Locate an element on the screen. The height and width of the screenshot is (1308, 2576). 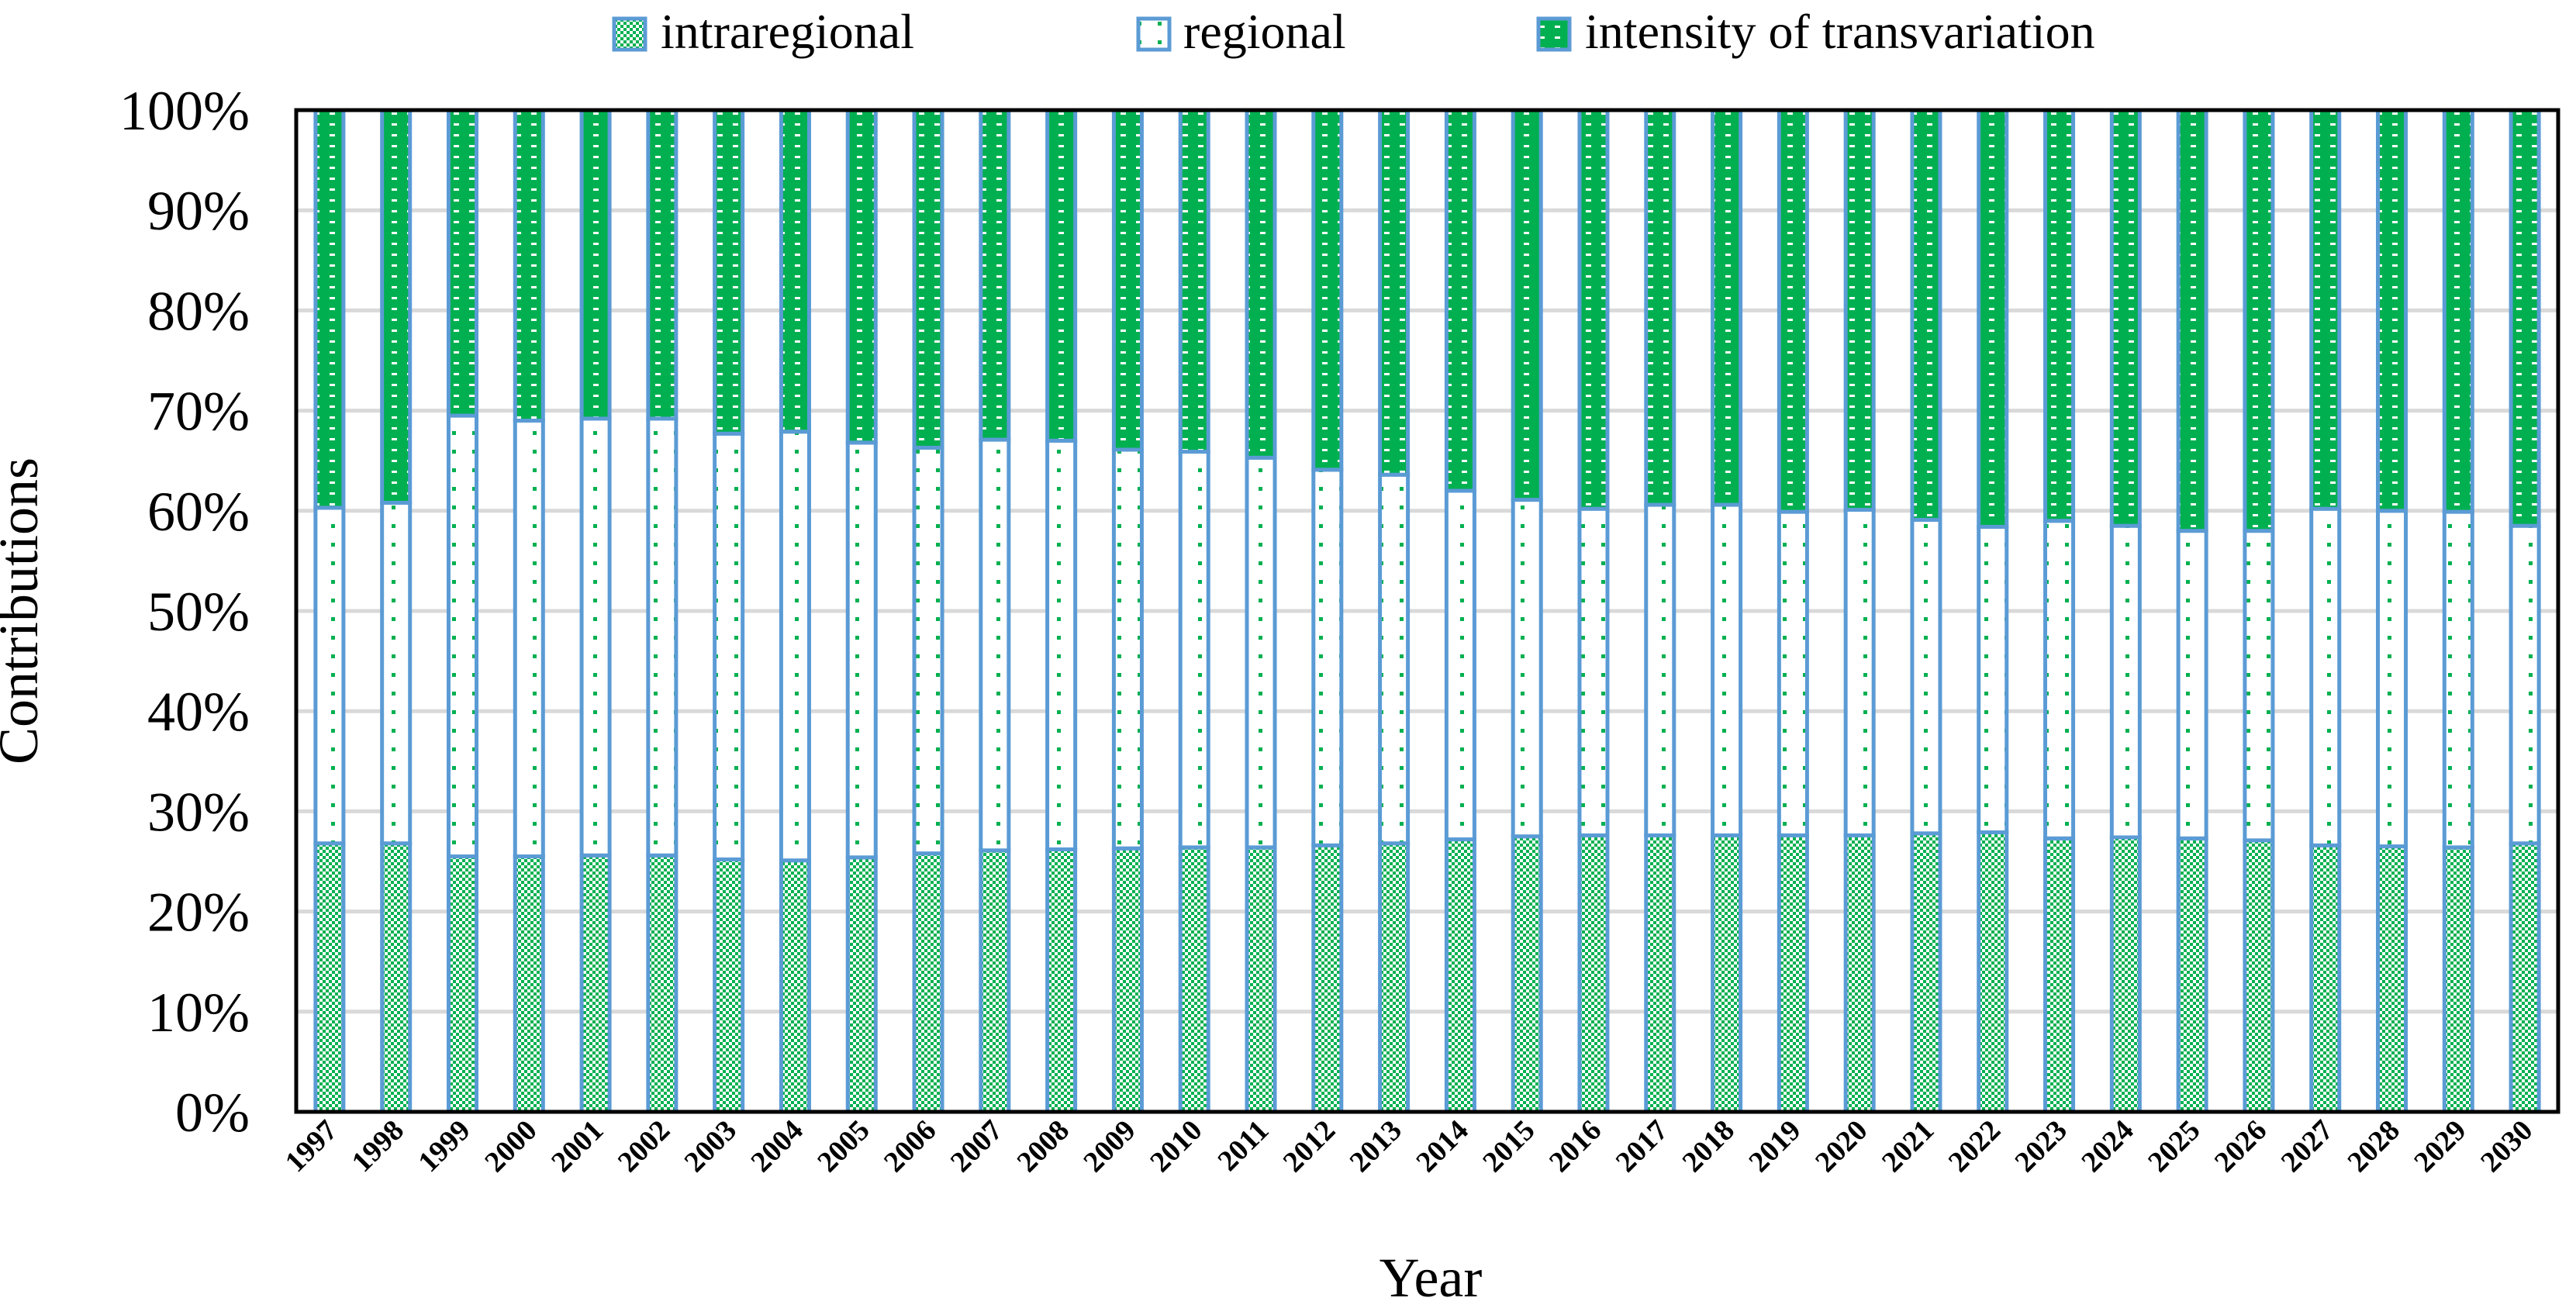
bar-segment-regional-2002 is located at coordinates (662, 637).